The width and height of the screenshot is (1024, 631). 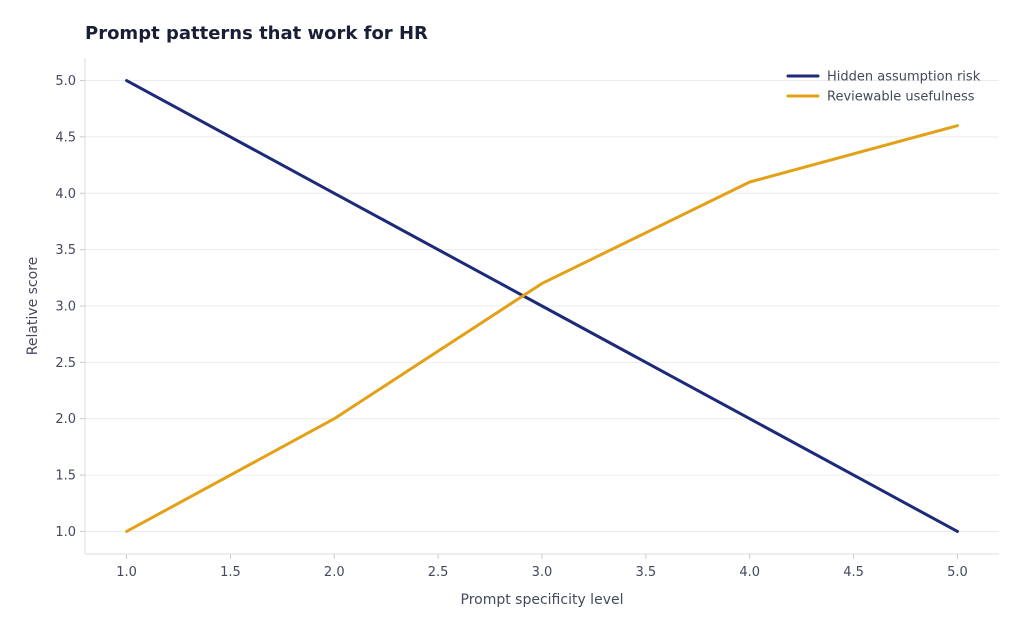 What do you see at coordinates (957, 572) in the screenshot?
I see `x-tick-label: 5.0` at bounding box center [957, 572].